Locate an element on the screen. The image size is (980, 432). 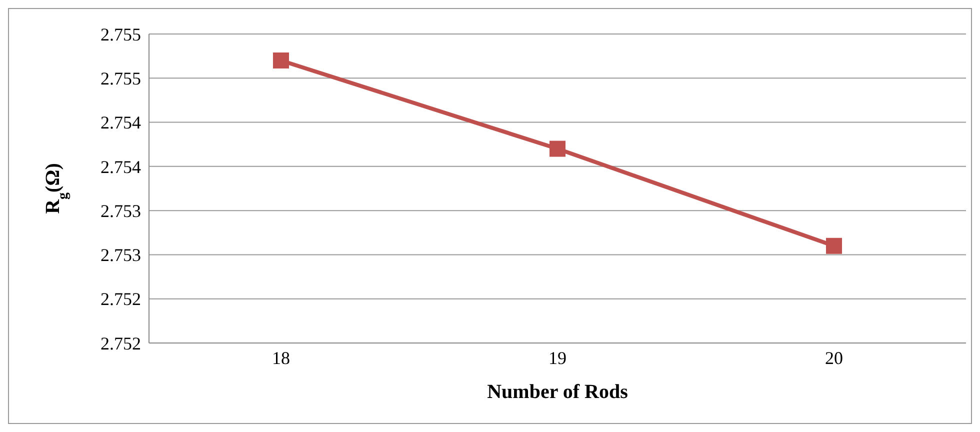
x-tick-label: 20 is located at coordinates (834, 358).